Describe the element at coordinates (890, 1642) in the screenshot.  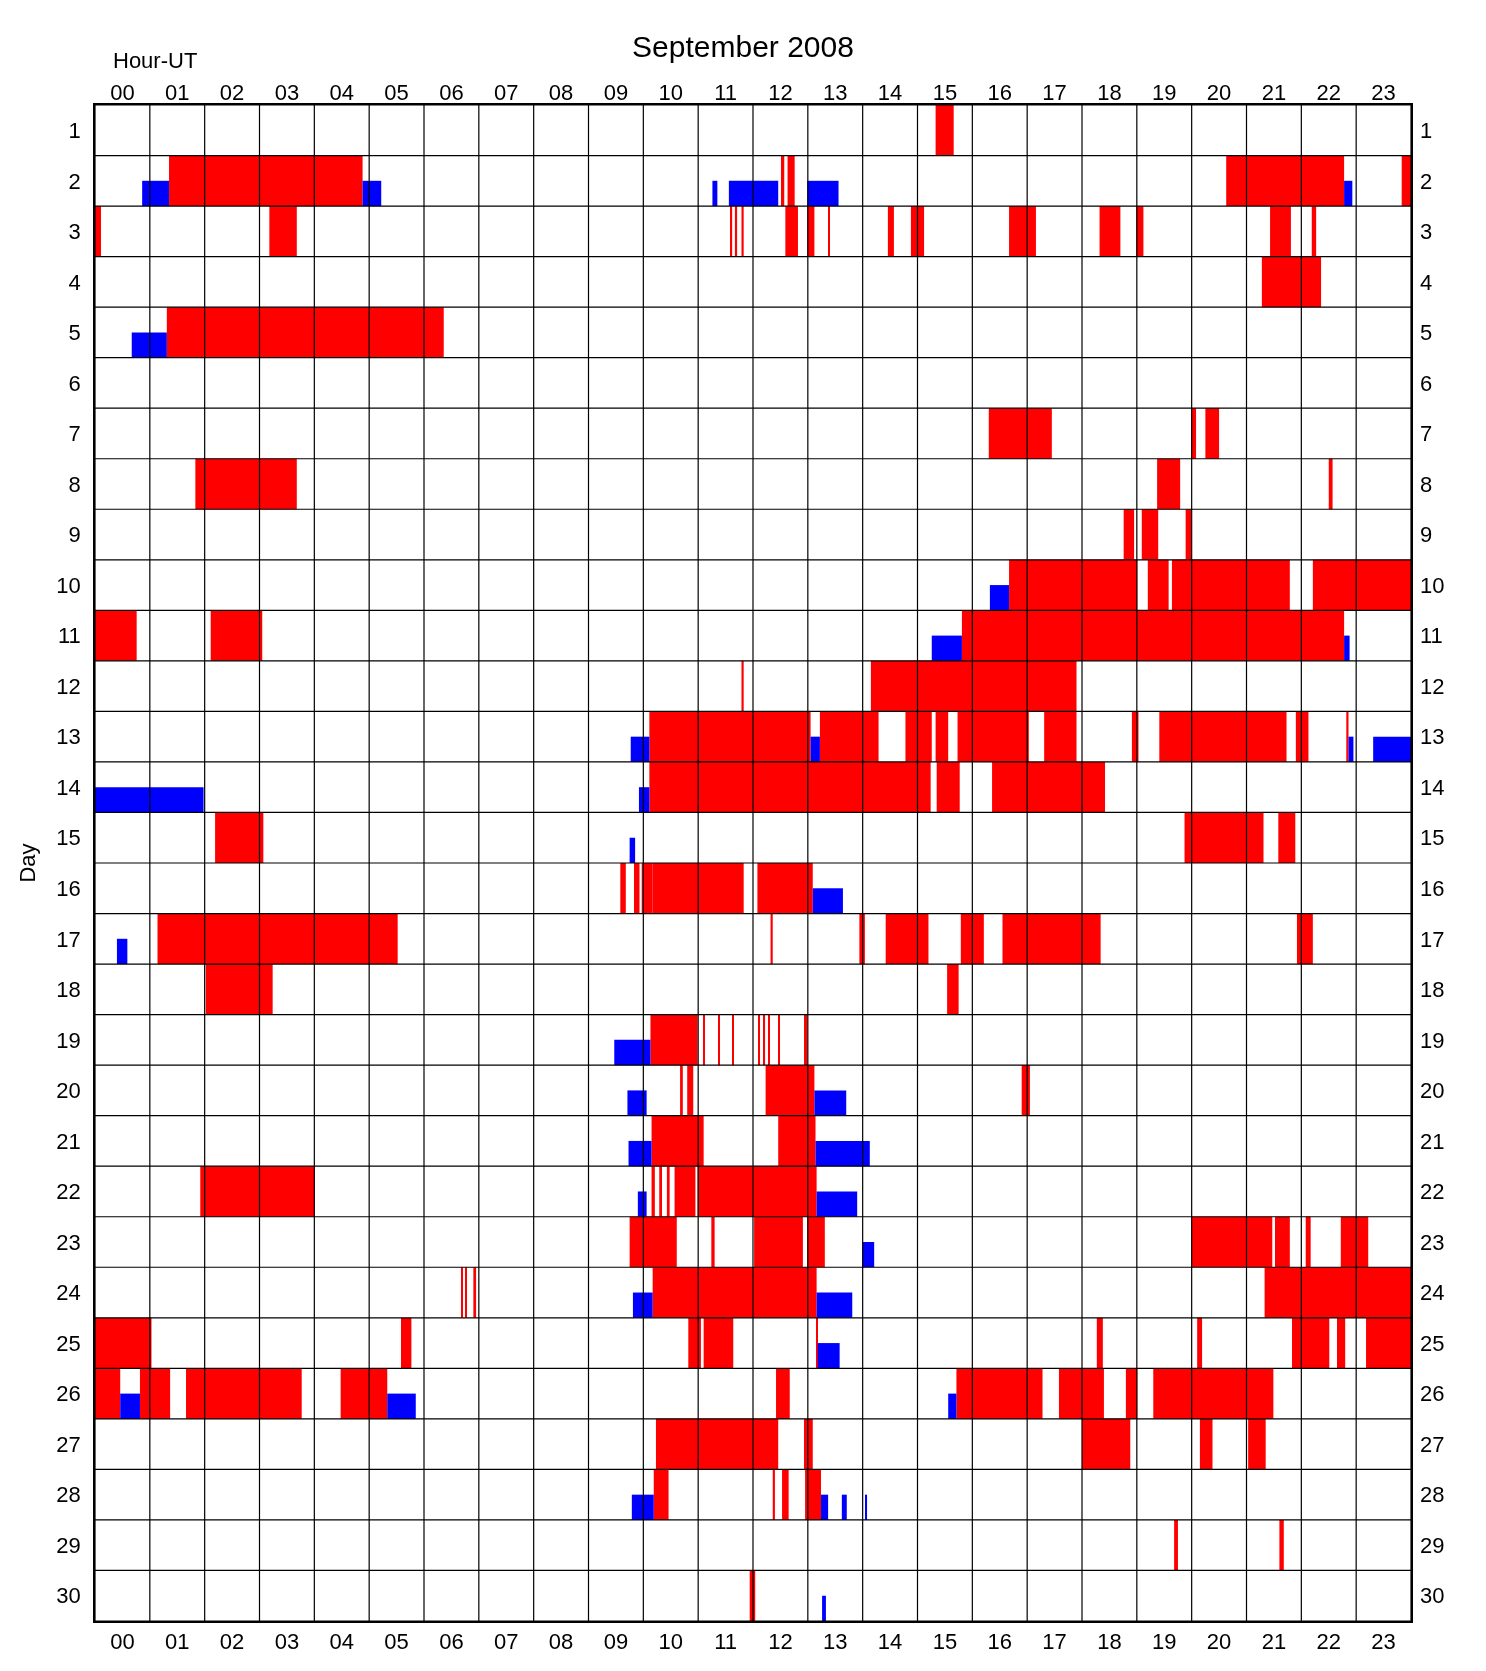
I see `x2-tick-label: 14` at that location.